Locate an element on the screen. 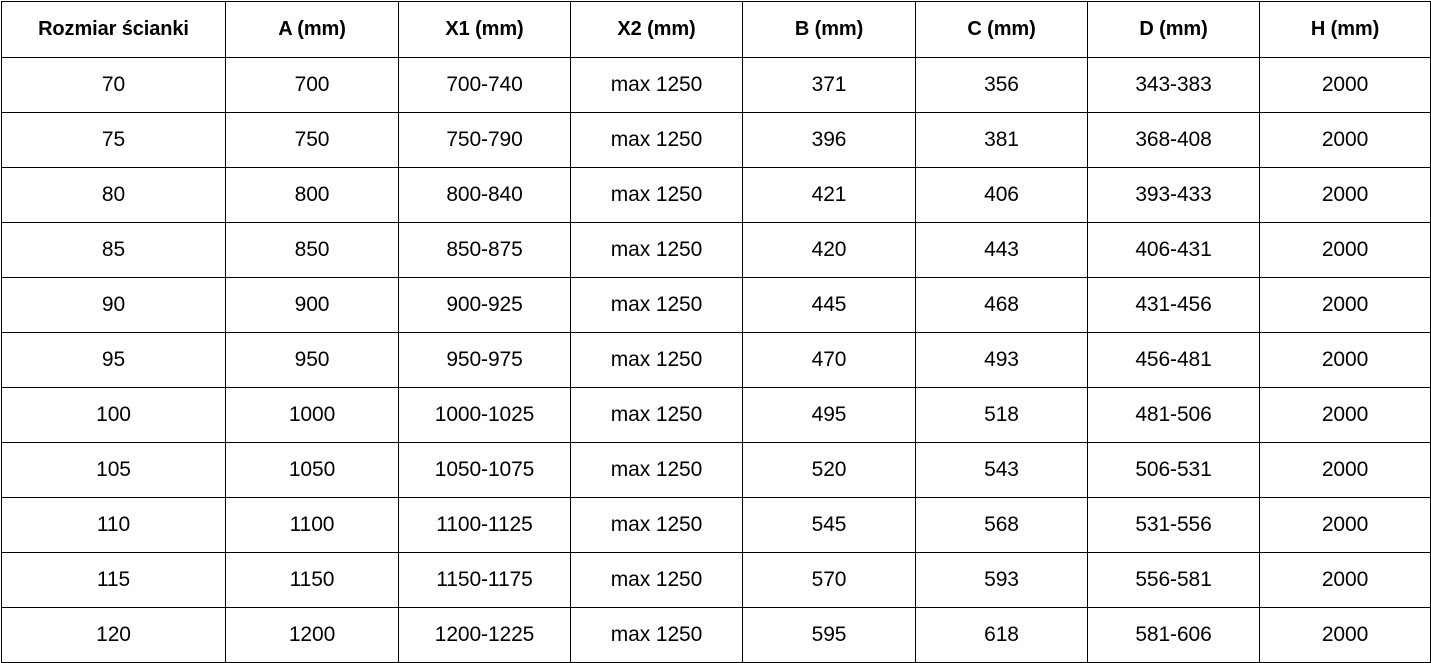 This screenshot has width=1431, height=663. cell-r8-c6: 531-556 is located at coordinates (1173, 525).